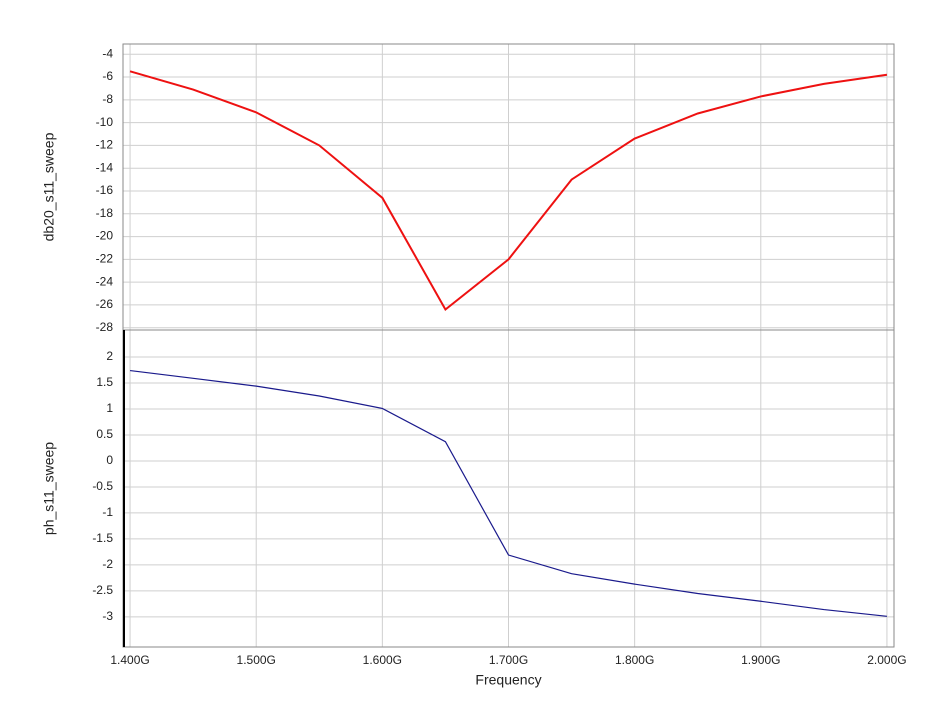  What do you see at coordinates (109, 356) in the screenshot?
I see `y-tick-label: 2` at bounding box center [109, 356].